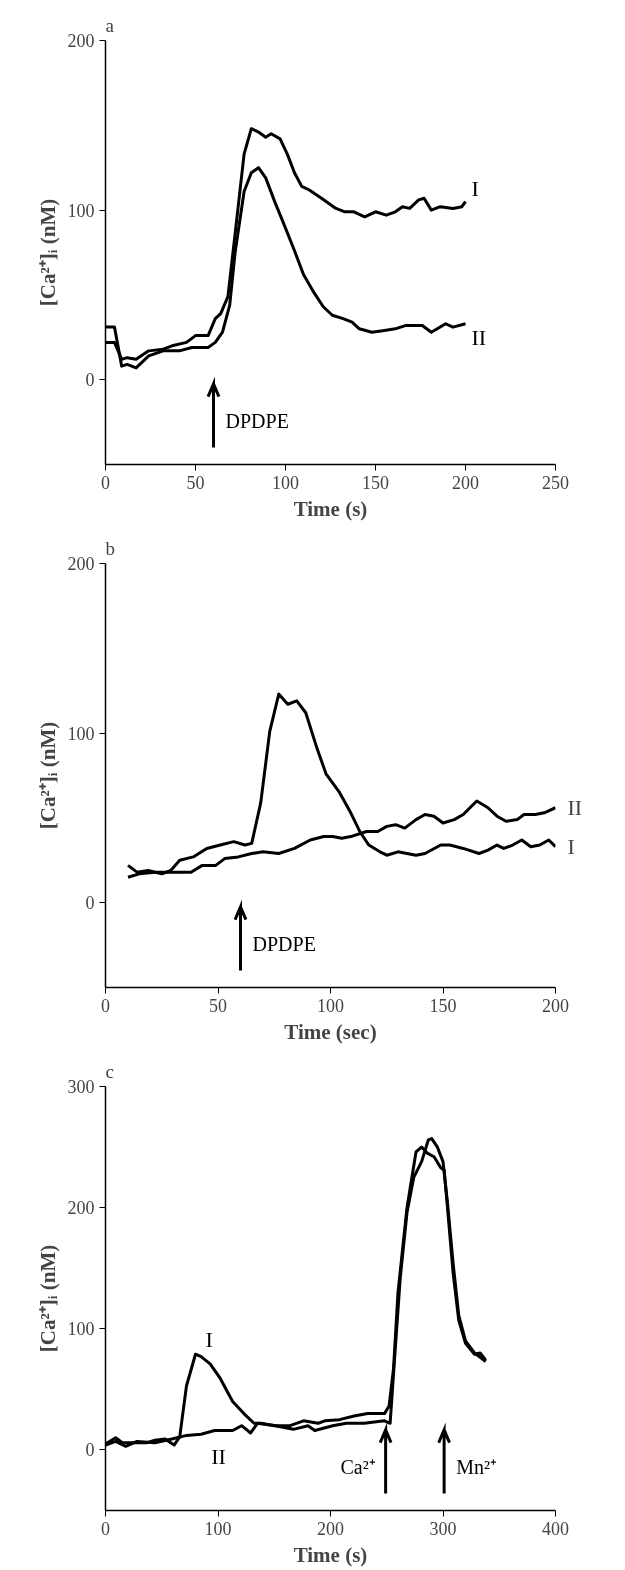 The height and width of the screenshot is (1570, 625). Describe the element at coordinates (555, 482) in the screenshot. I see `x-tick-label: 250` at that location.